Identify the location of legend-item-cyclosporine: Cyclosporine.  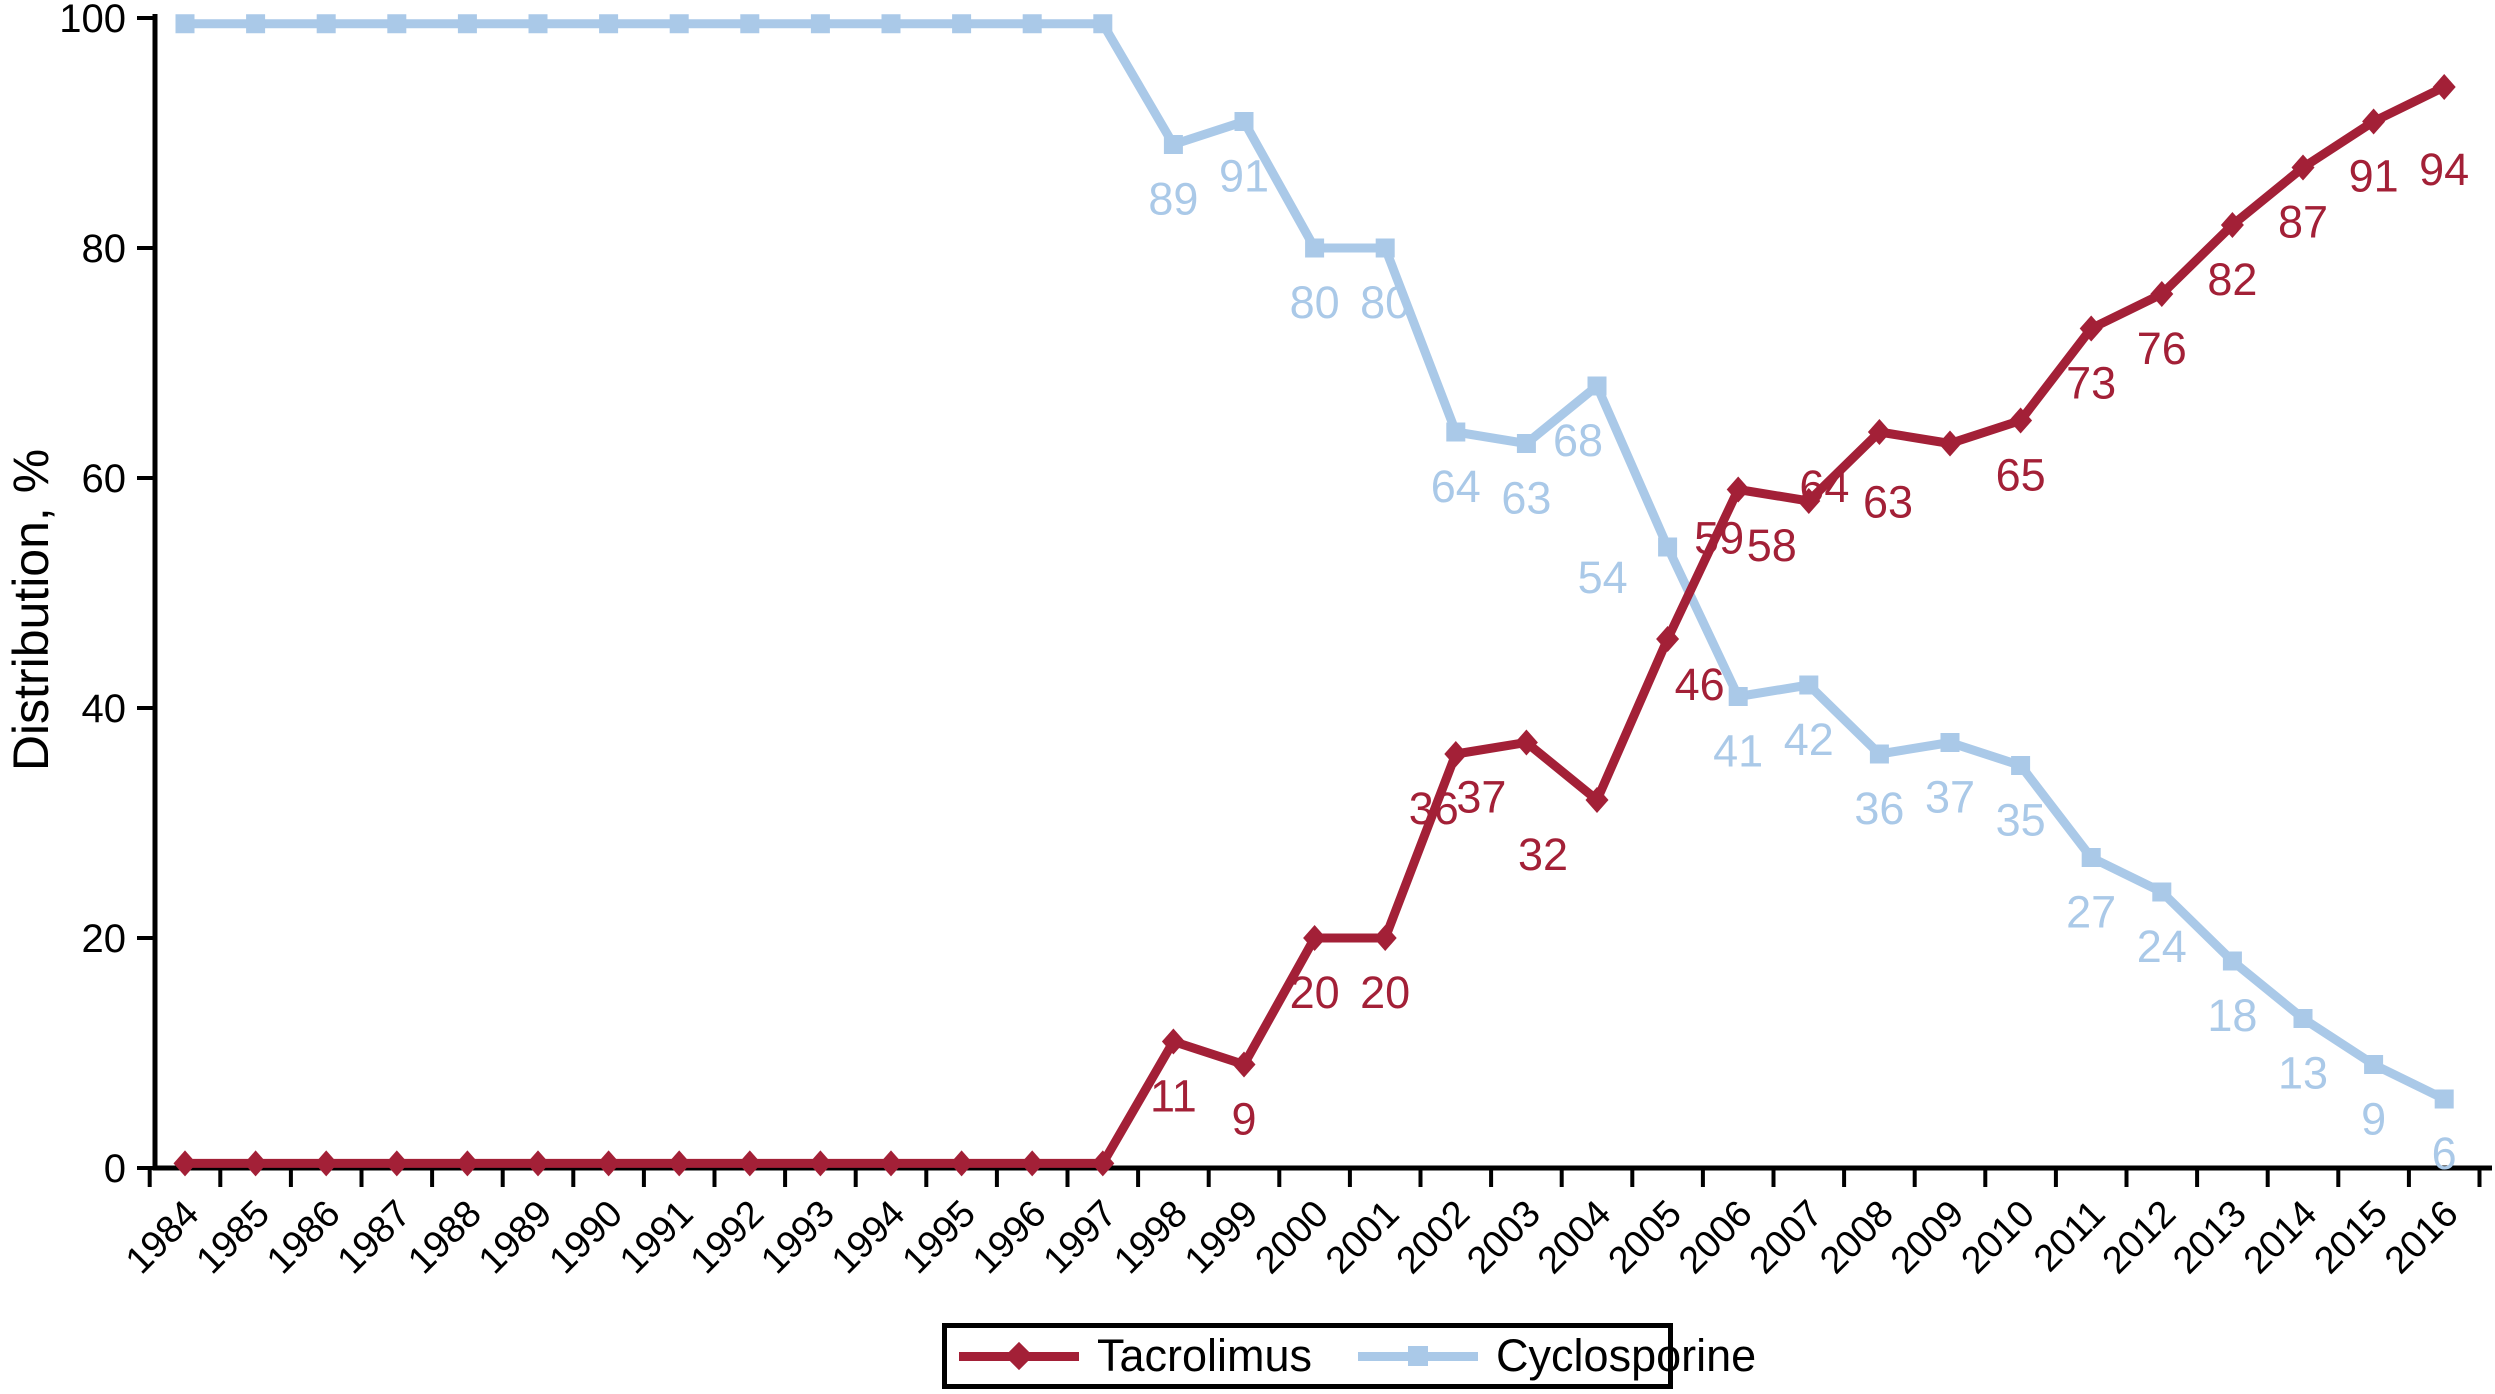
(1557, 1356).